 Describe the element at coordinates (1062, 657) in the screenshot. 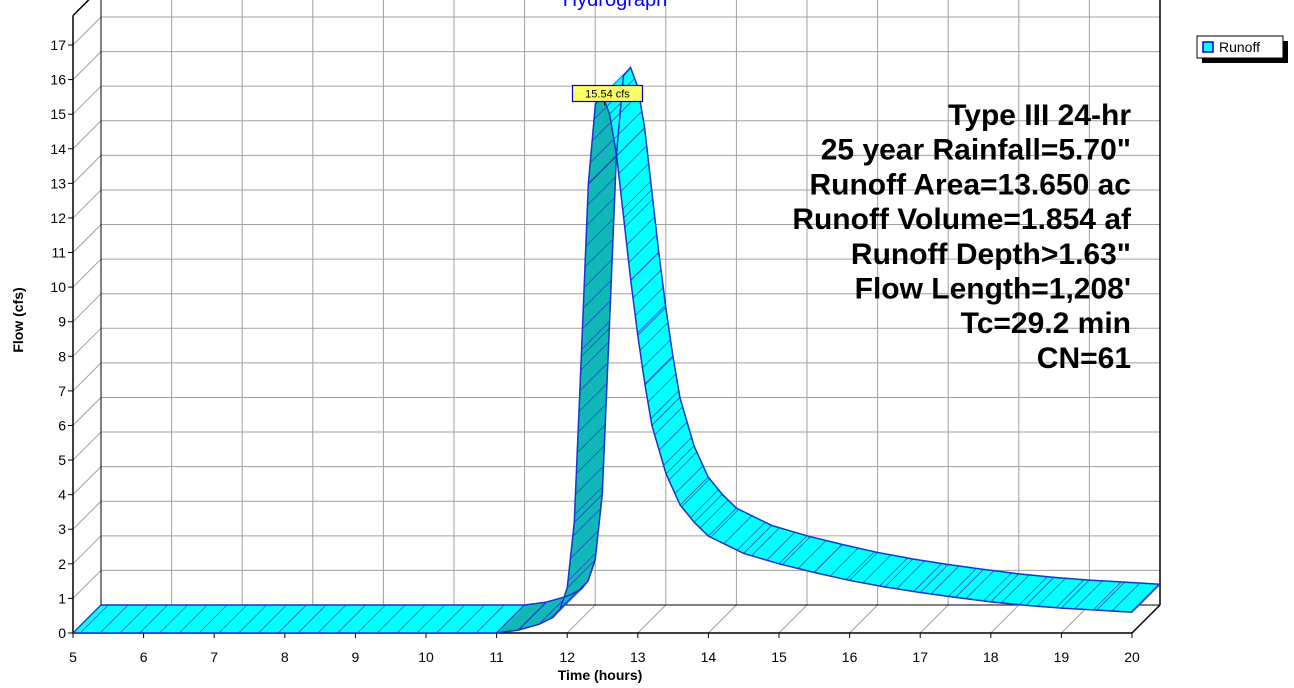

I see `x-tick-label: 19` at that location.